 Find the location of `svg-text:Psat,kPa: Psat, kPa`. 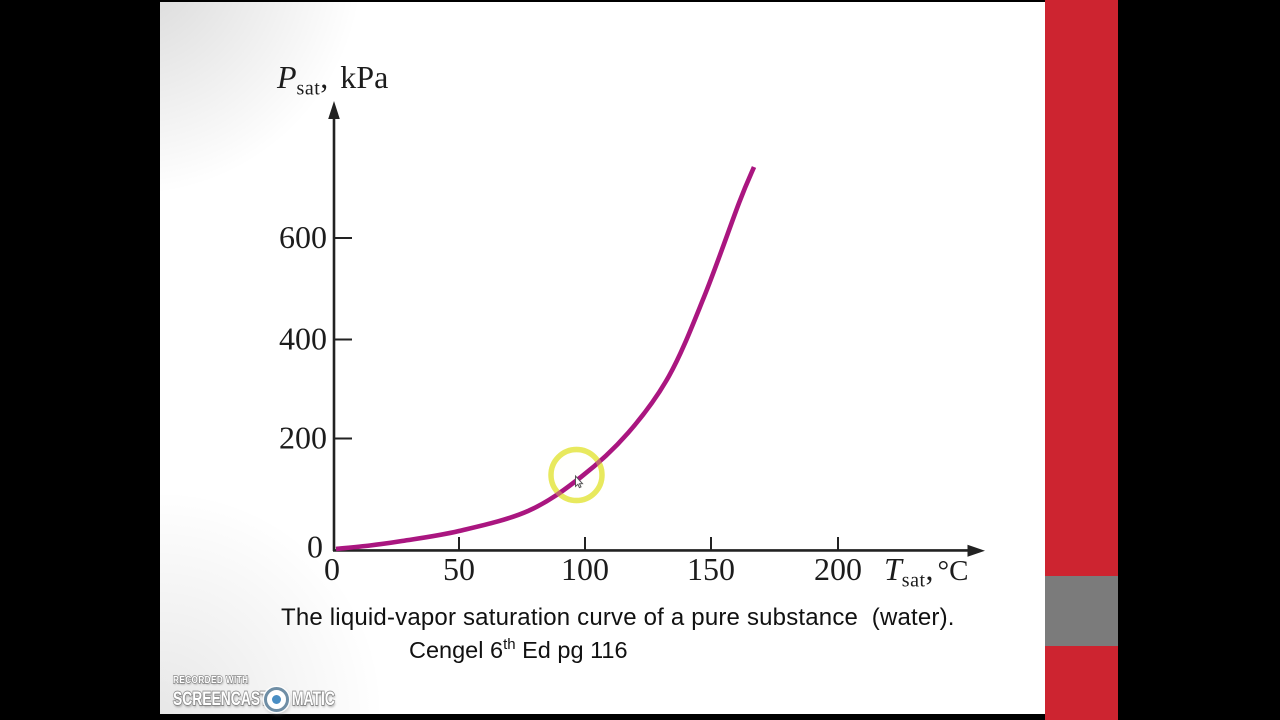

svg-text:Psat,kPa: Psat, kPa is located at coordinates (332, 79).